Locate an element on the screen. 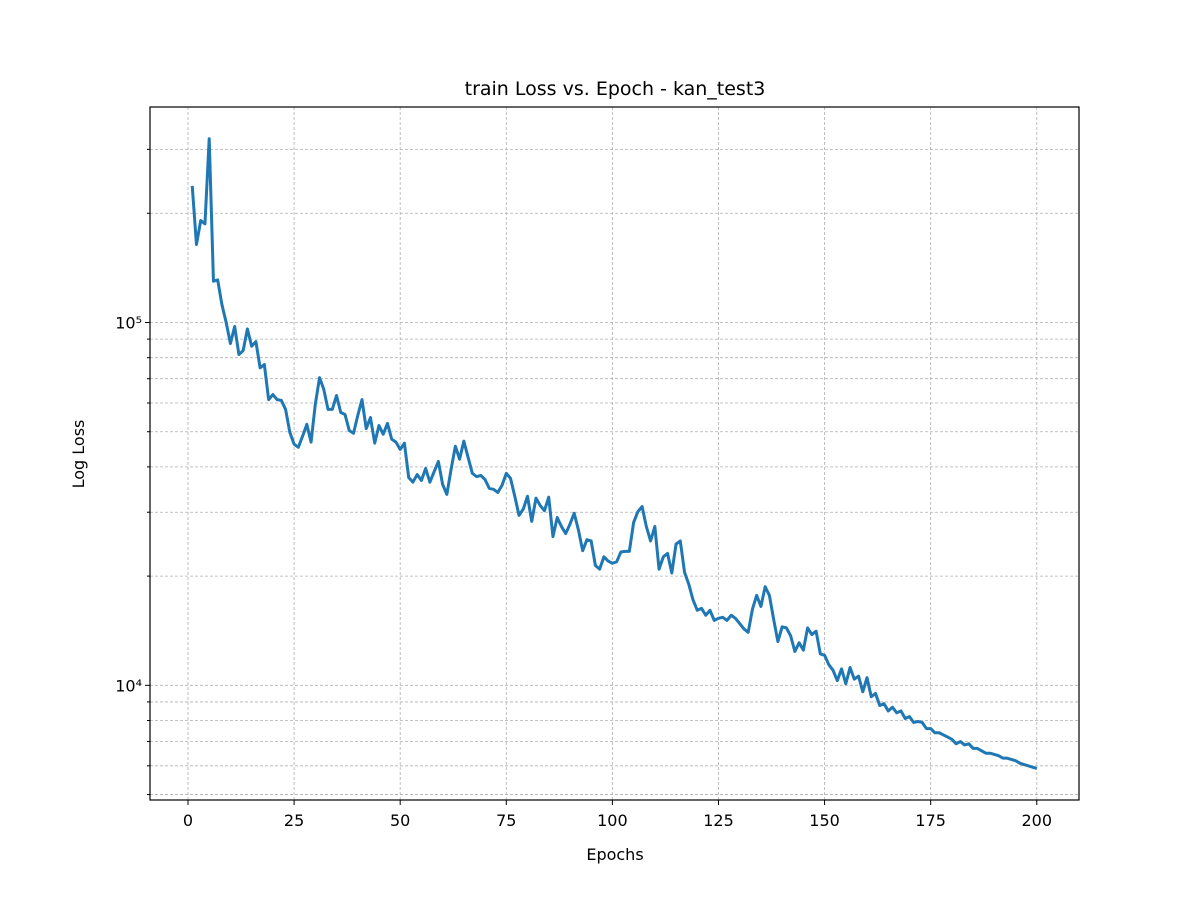 The image size is (1200, 904). x-tick-label: 200 is located at coordinates (1036, 820).